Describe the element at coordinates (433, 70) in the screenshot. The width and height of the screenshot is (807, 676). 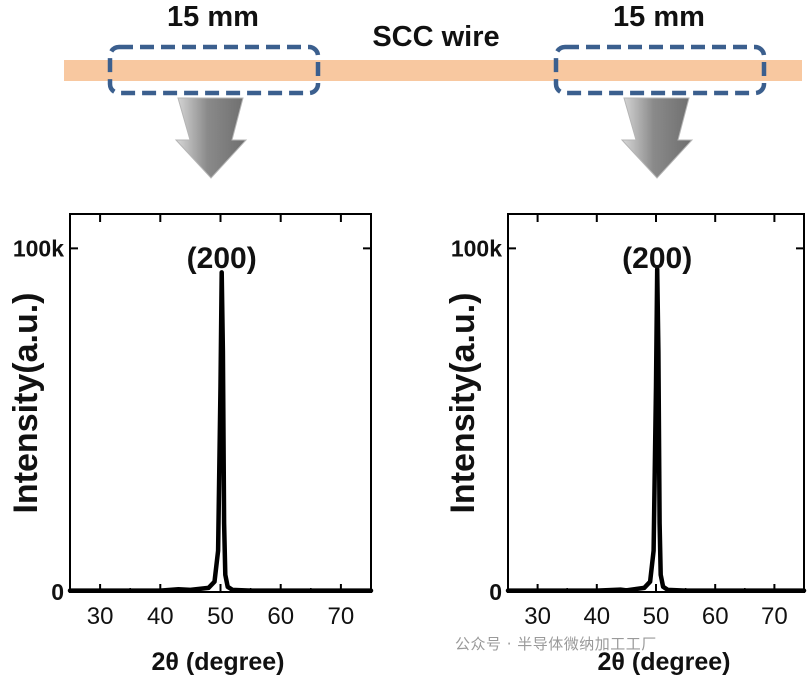
I see `scc-wire` at that location.